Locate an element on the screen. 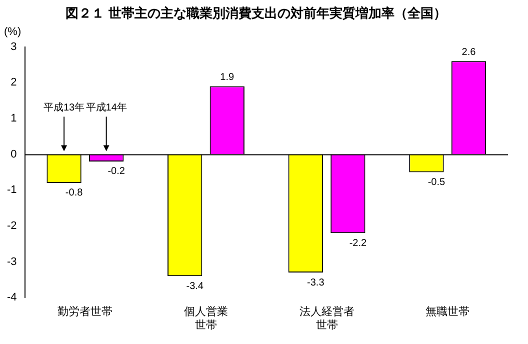 The height and width of the screenshot is (344, 528). x-tick-label: 無職世帯 is located at coordinates (448, 311).